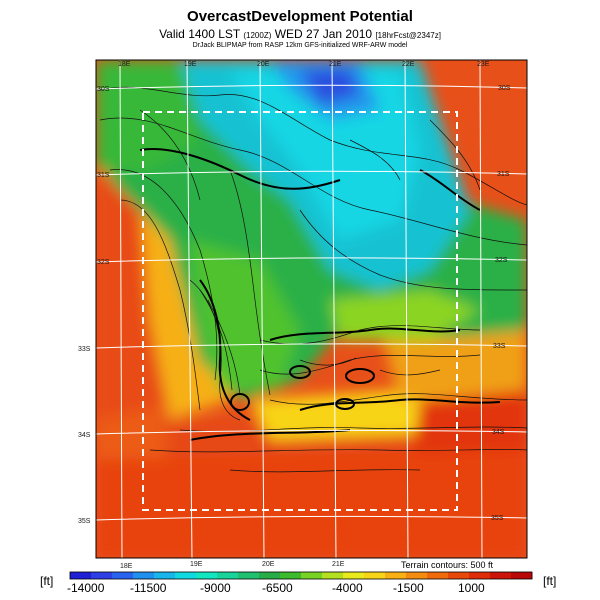 Image resolution: width=600 pixels, height=600 pixels. I want to click on lat-label-right: 32S, so click(501, 260).